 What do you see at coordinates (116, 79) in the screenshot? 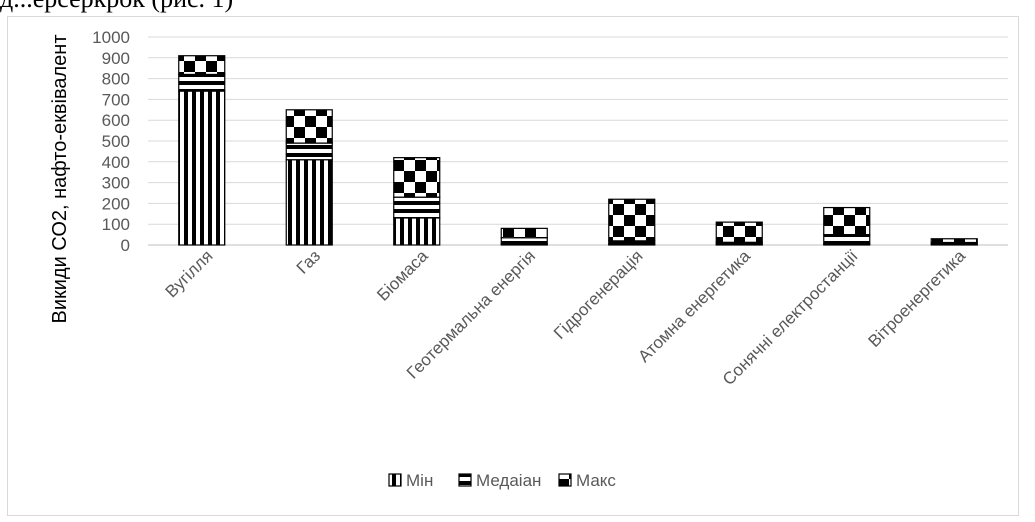
I see `y-tick-label: 800` at bounding box center [116, 79].